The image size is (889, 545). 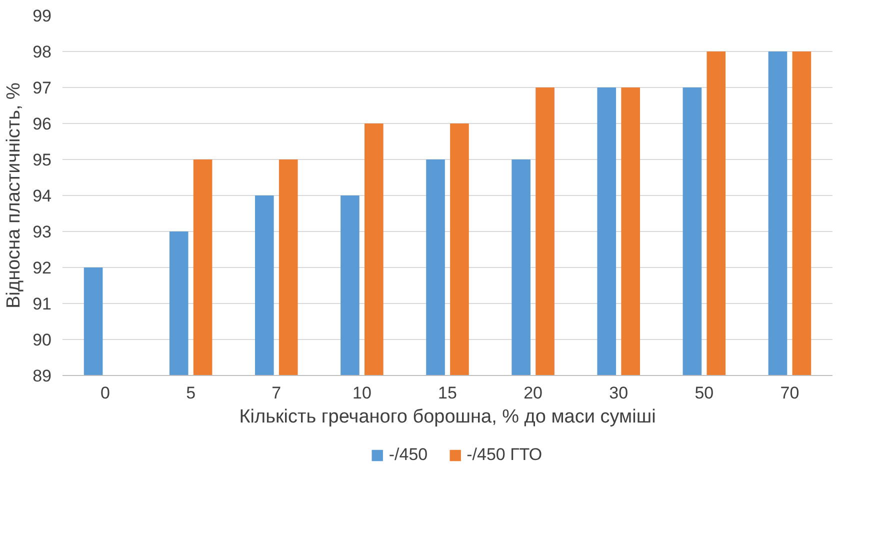 What do you see at coordinates (362, 393) in the screenshot?
I see `x-tick-label: 10` at bounding box center [362, 393].